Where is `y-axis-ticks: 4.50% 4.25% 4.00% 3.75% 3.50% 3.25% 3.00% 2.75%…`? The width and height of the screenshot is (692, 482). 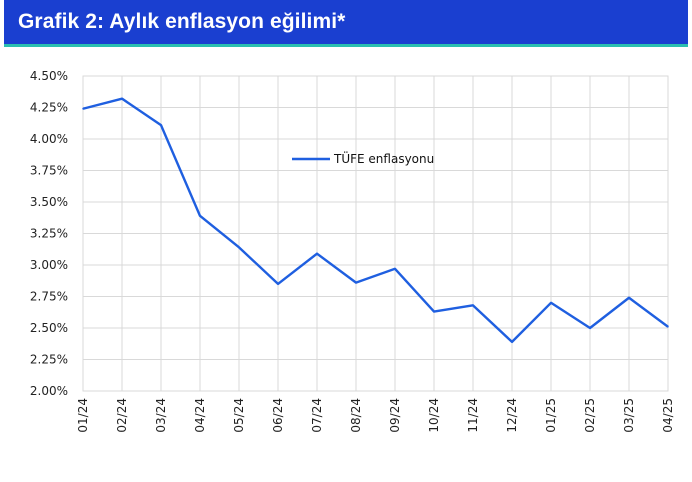
y-axis-ticks: 4.50% 4.25% 4.00% 3.75% 3.50% 3.25% 3.00% 2.75%… is located at coordinates (49, 233).